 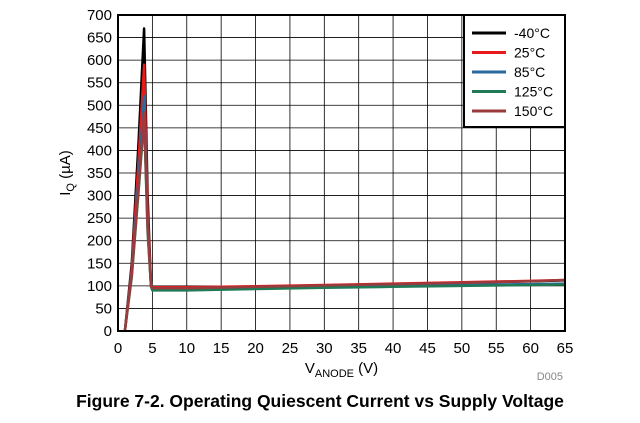 What do you see at coordinates (496, 348) in the screenshot?
I see `x-tick-label: 55` at bounding box center [496, 348].